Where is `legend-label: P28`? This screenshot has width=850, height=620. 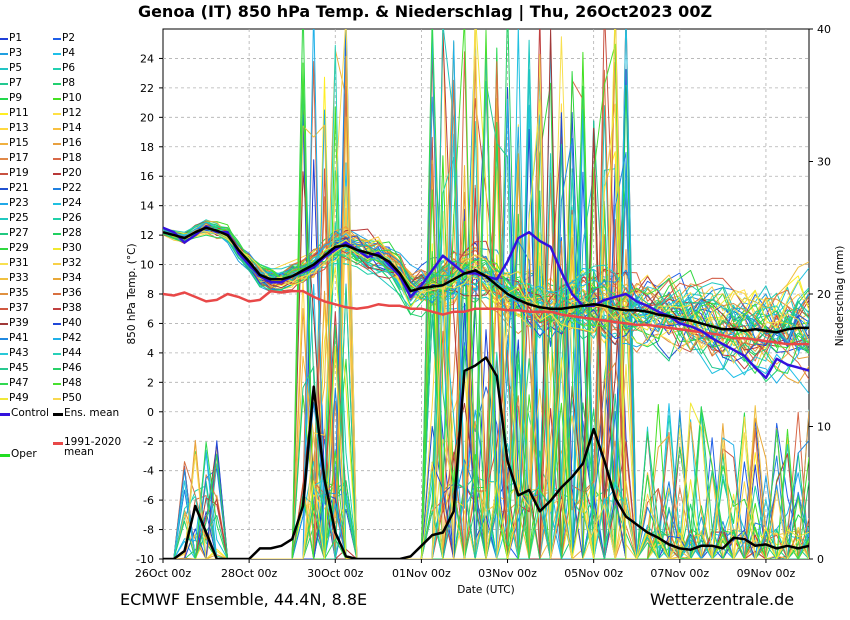
legend-label: P28 is located at coordinates (72, 233).